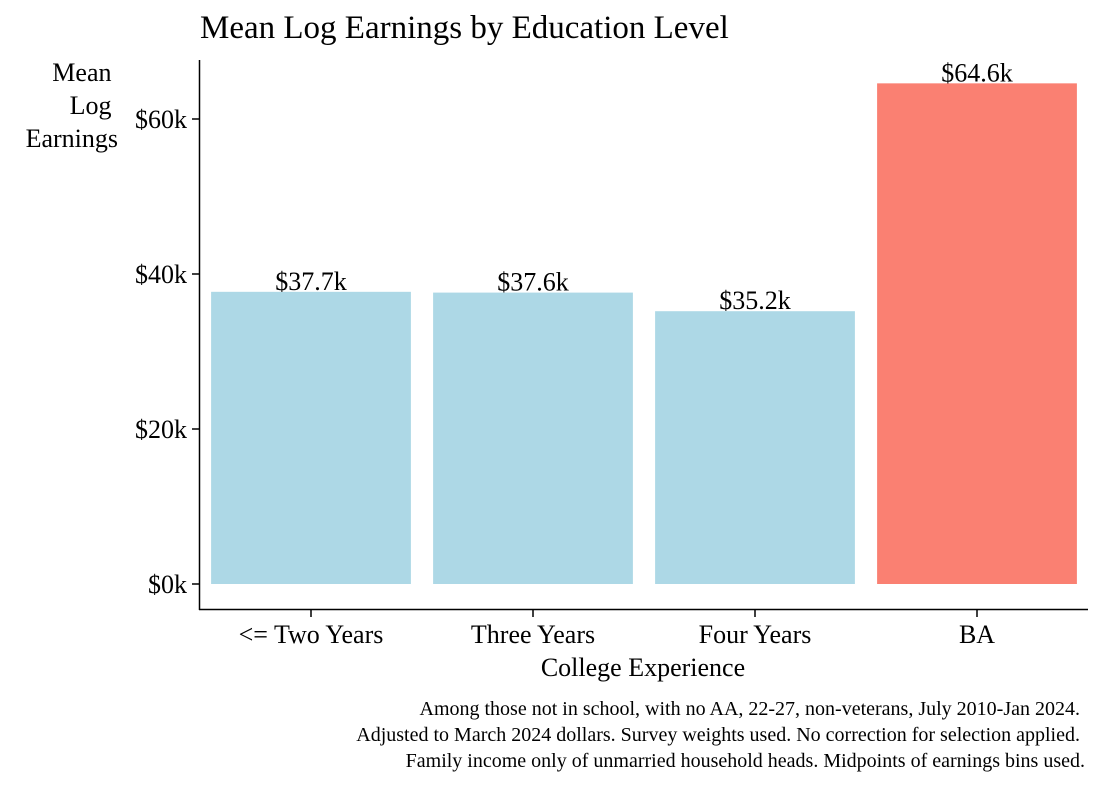  I want to click on y-tick-label: $20k, so click(161, 429).